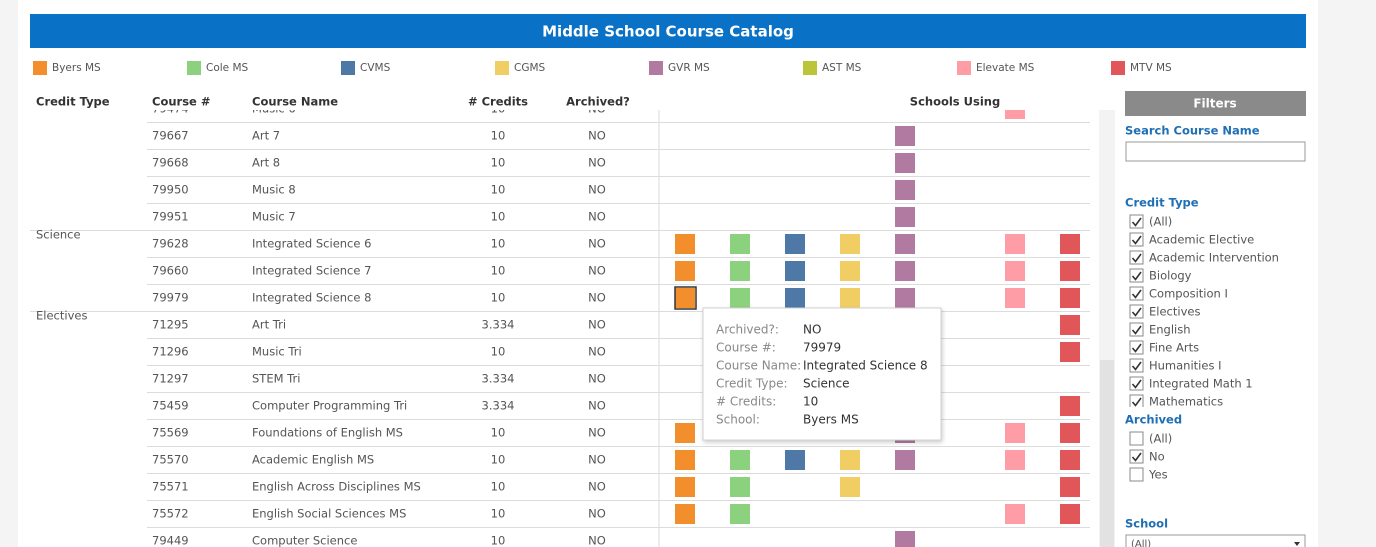 This screenshot has height=547, width=1376. What do you see at coordinates (1170, 330) in the screenshot?
I see `checkbox-label: English` at bounding box center [1170, 330].